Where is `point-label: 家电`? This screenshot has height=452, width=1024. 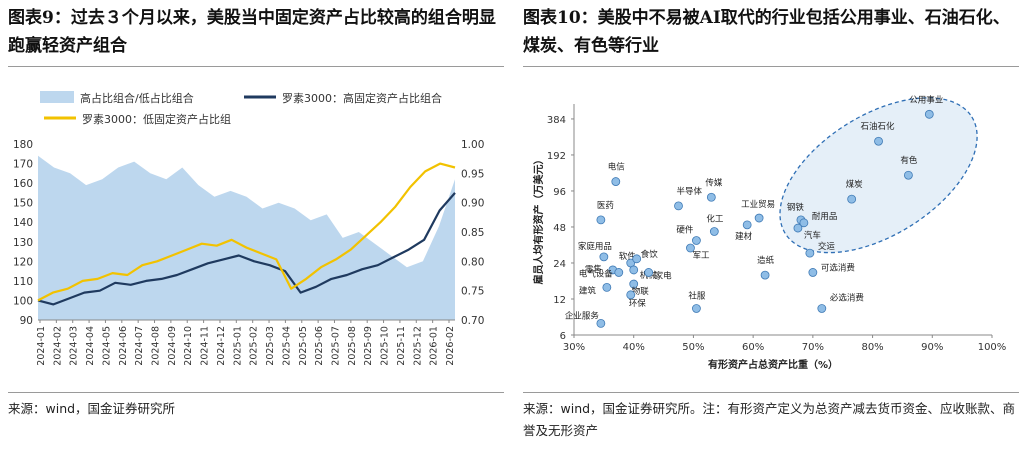
point-label: 家电 is located at coordinates (664, 275).